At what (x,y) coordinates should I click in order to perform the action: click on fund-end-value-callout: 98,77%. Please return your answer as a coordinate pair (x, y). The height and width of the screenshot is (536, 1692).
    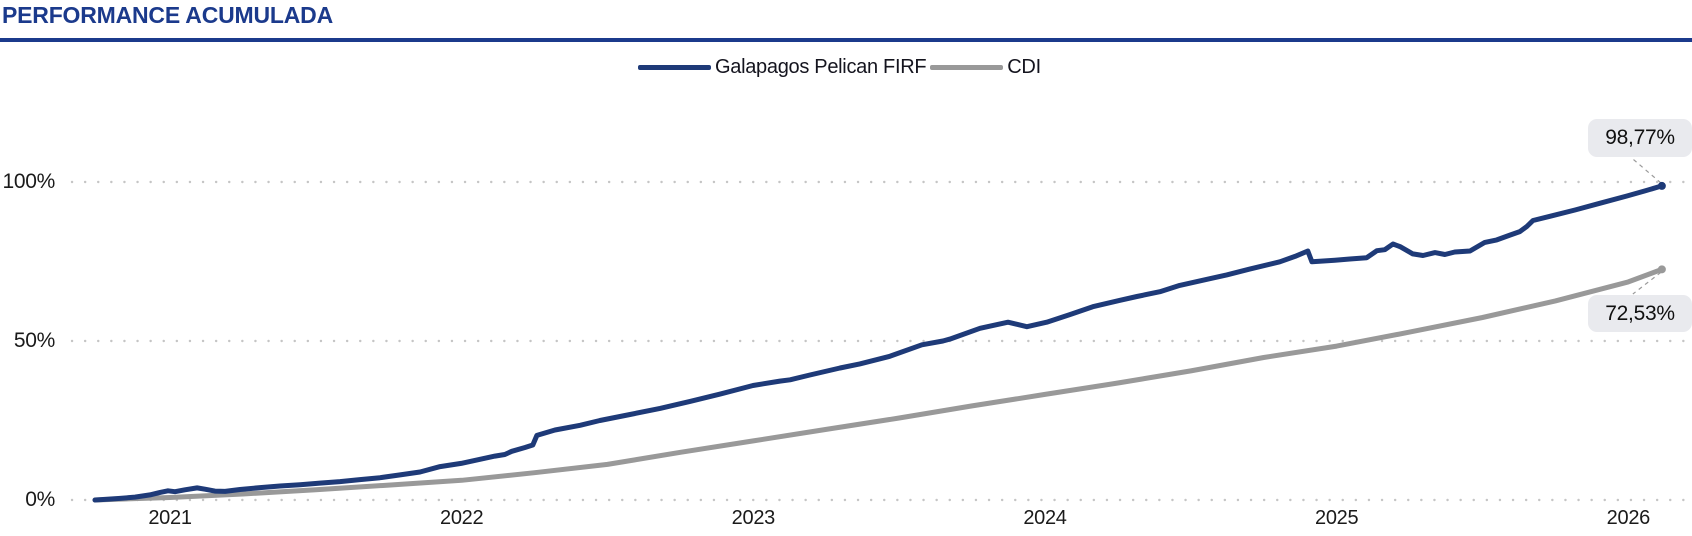
    Looking at the image, I should click on (1640, 138).